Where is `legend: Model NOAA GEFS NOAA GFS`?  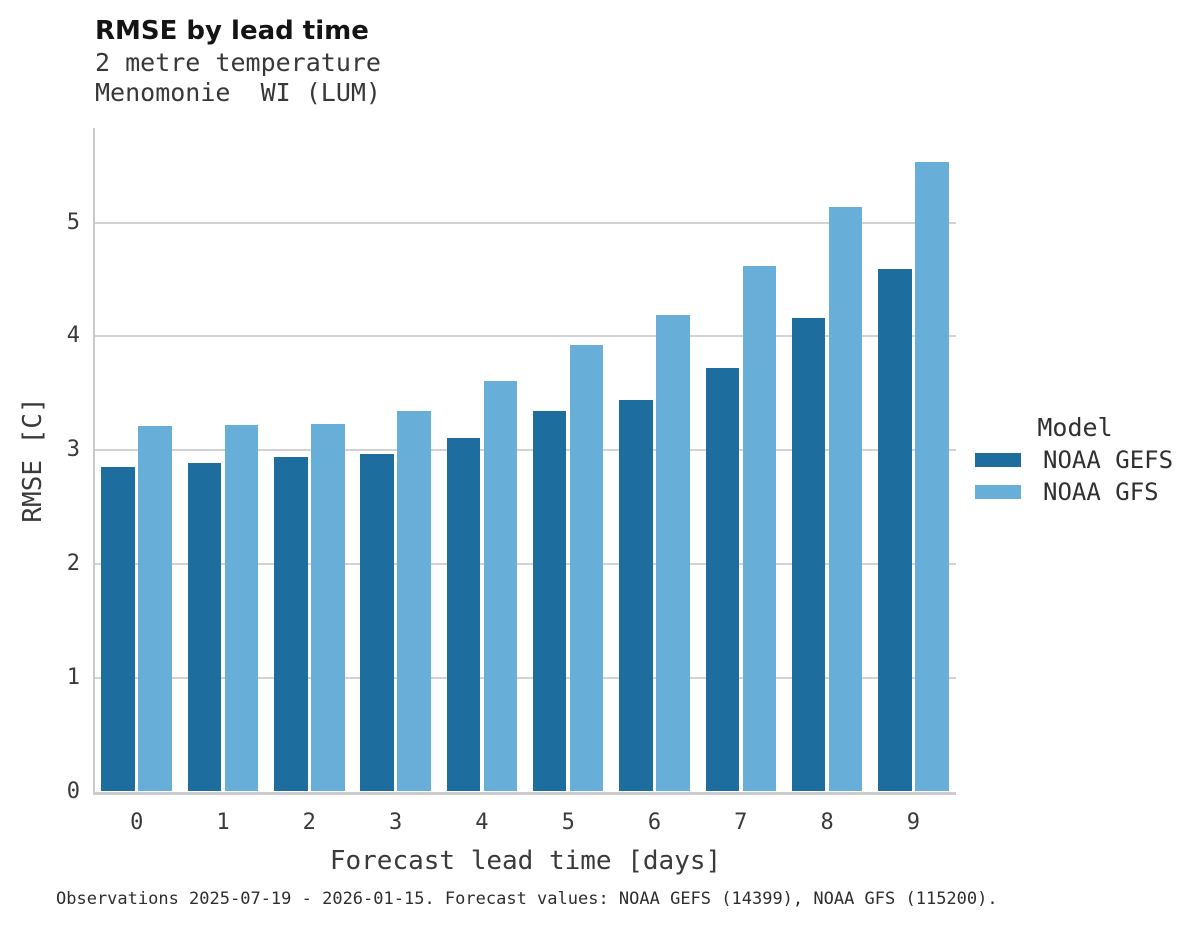
legend: Model NOAA GEFS NOAA GFS is located at coordinates (1080, 461).